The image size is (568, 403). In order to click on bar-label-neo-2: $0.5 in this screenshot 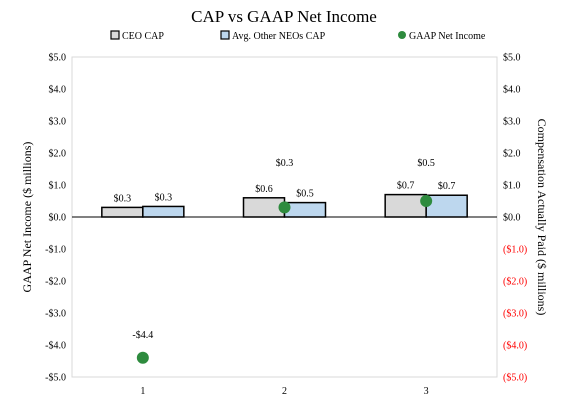, I will do `click(305, 194)`.